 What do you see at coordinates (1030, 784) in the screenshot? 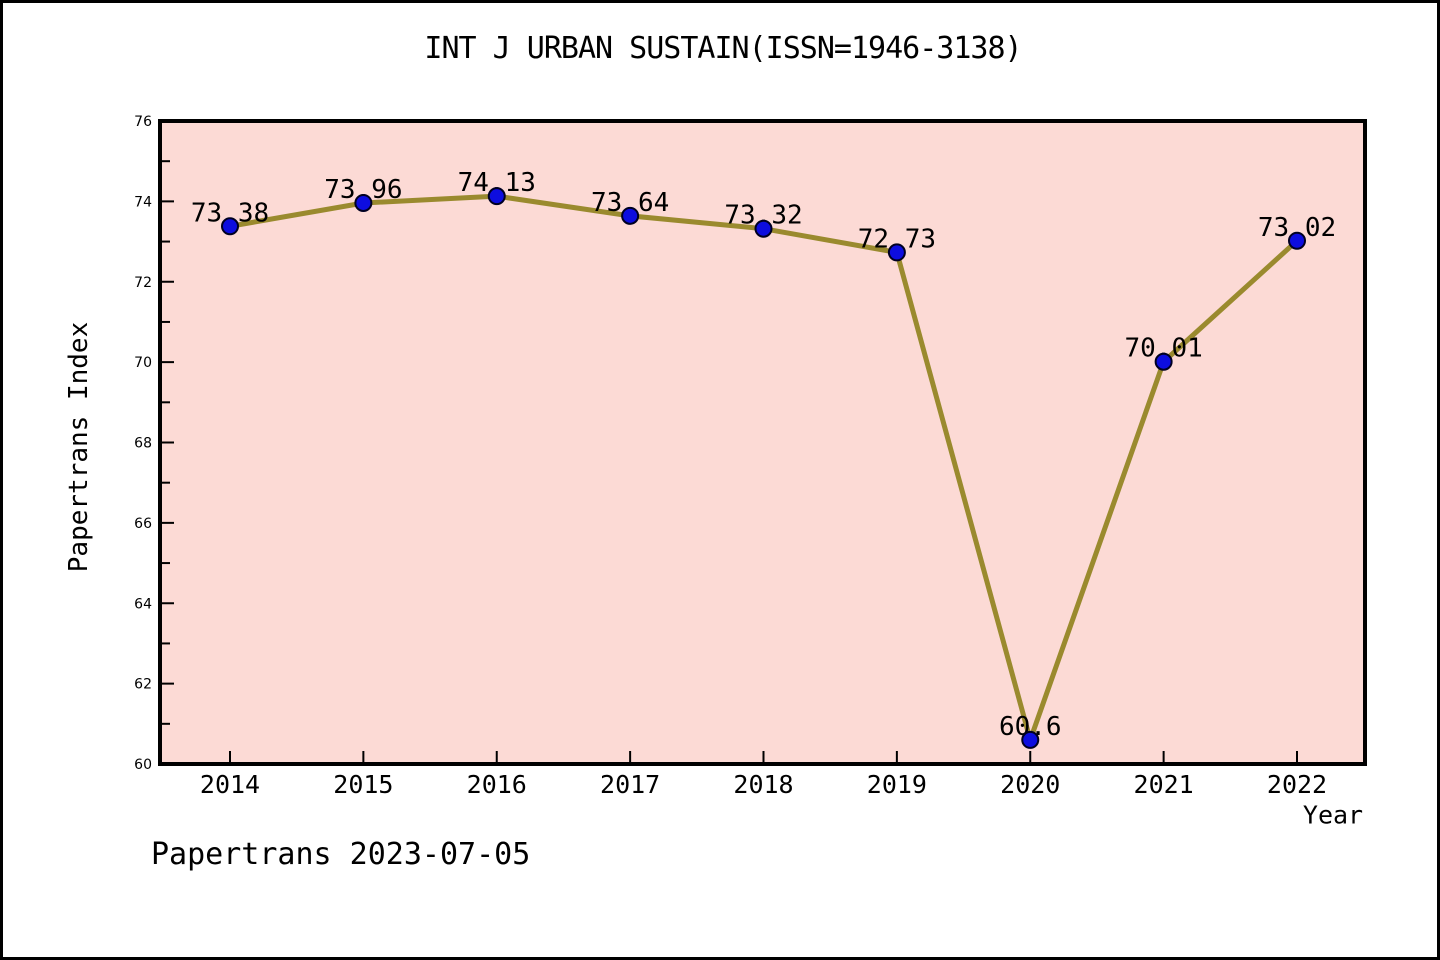
I see `x-tick-label: 2020` at bounding box center [1030, 784].